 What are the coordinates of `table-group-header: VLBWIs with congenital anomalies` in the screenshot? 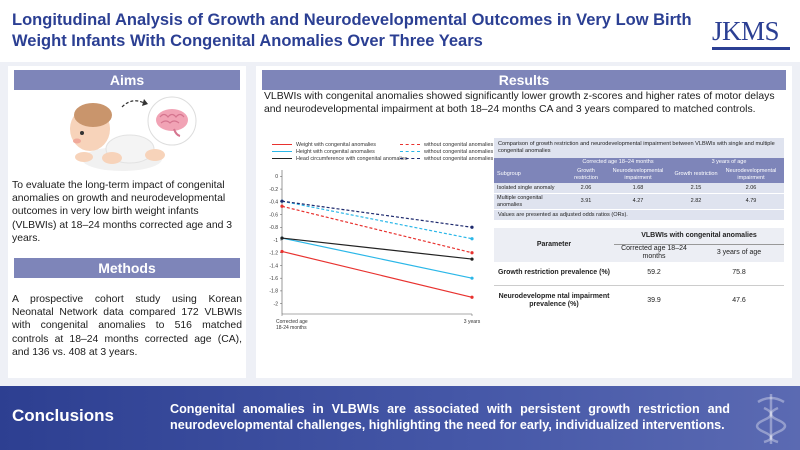 It's located at (699, 235).